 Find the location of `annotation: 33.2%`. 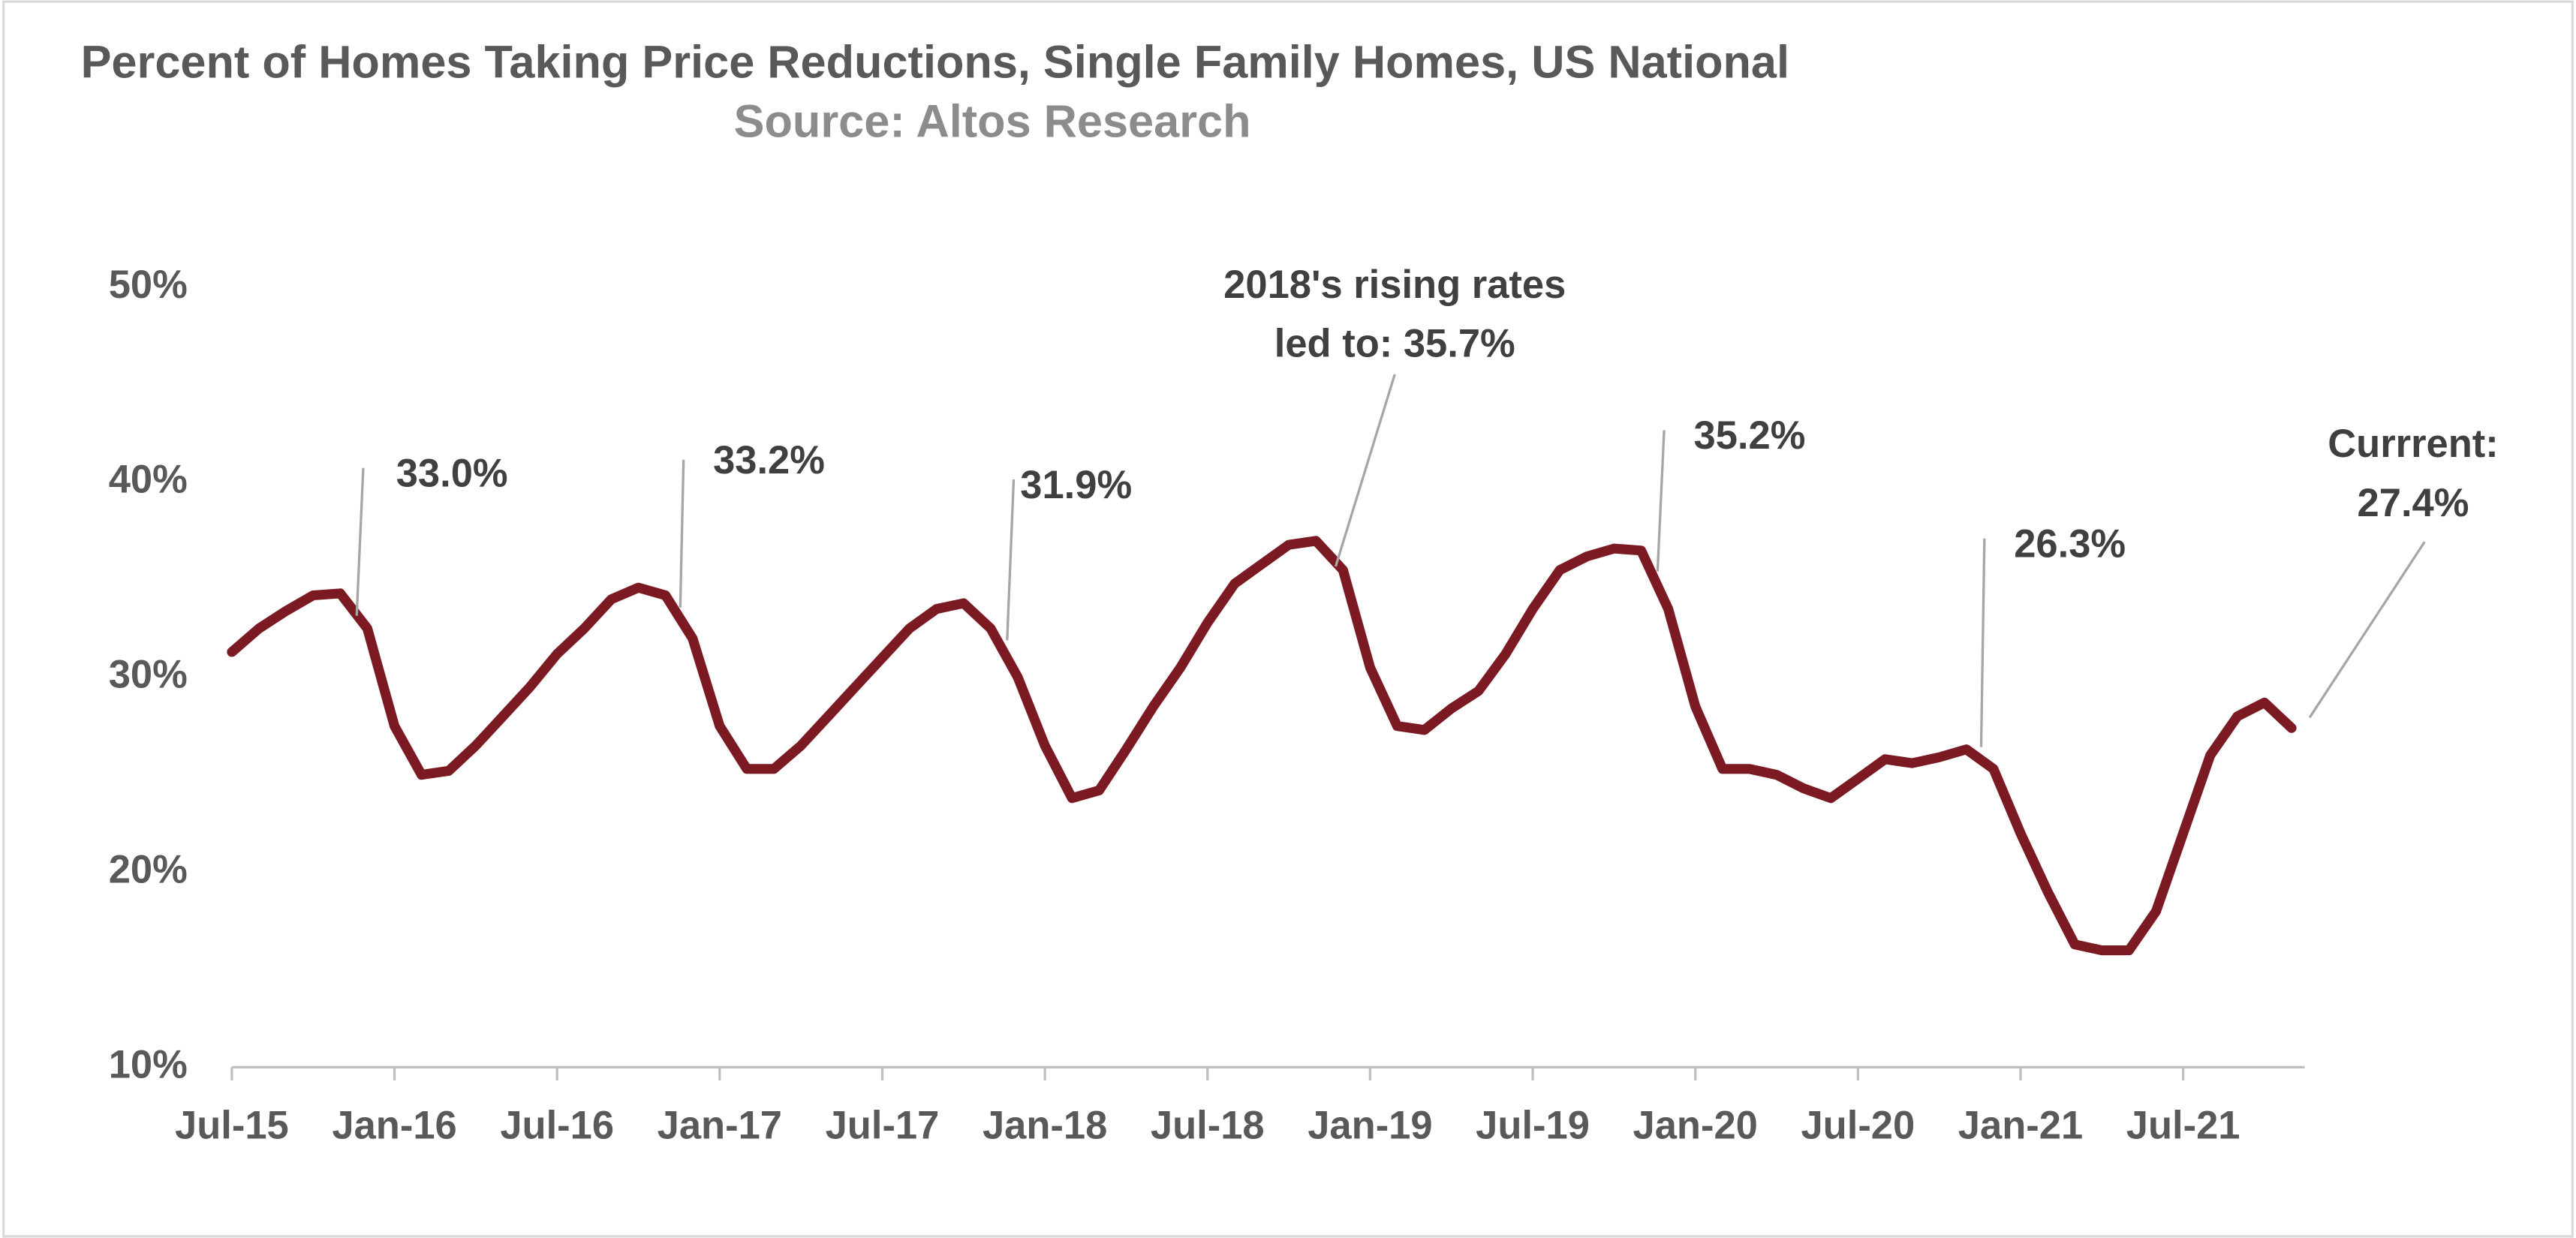

annotation: 33.2% is located at coordinates (769, 460).